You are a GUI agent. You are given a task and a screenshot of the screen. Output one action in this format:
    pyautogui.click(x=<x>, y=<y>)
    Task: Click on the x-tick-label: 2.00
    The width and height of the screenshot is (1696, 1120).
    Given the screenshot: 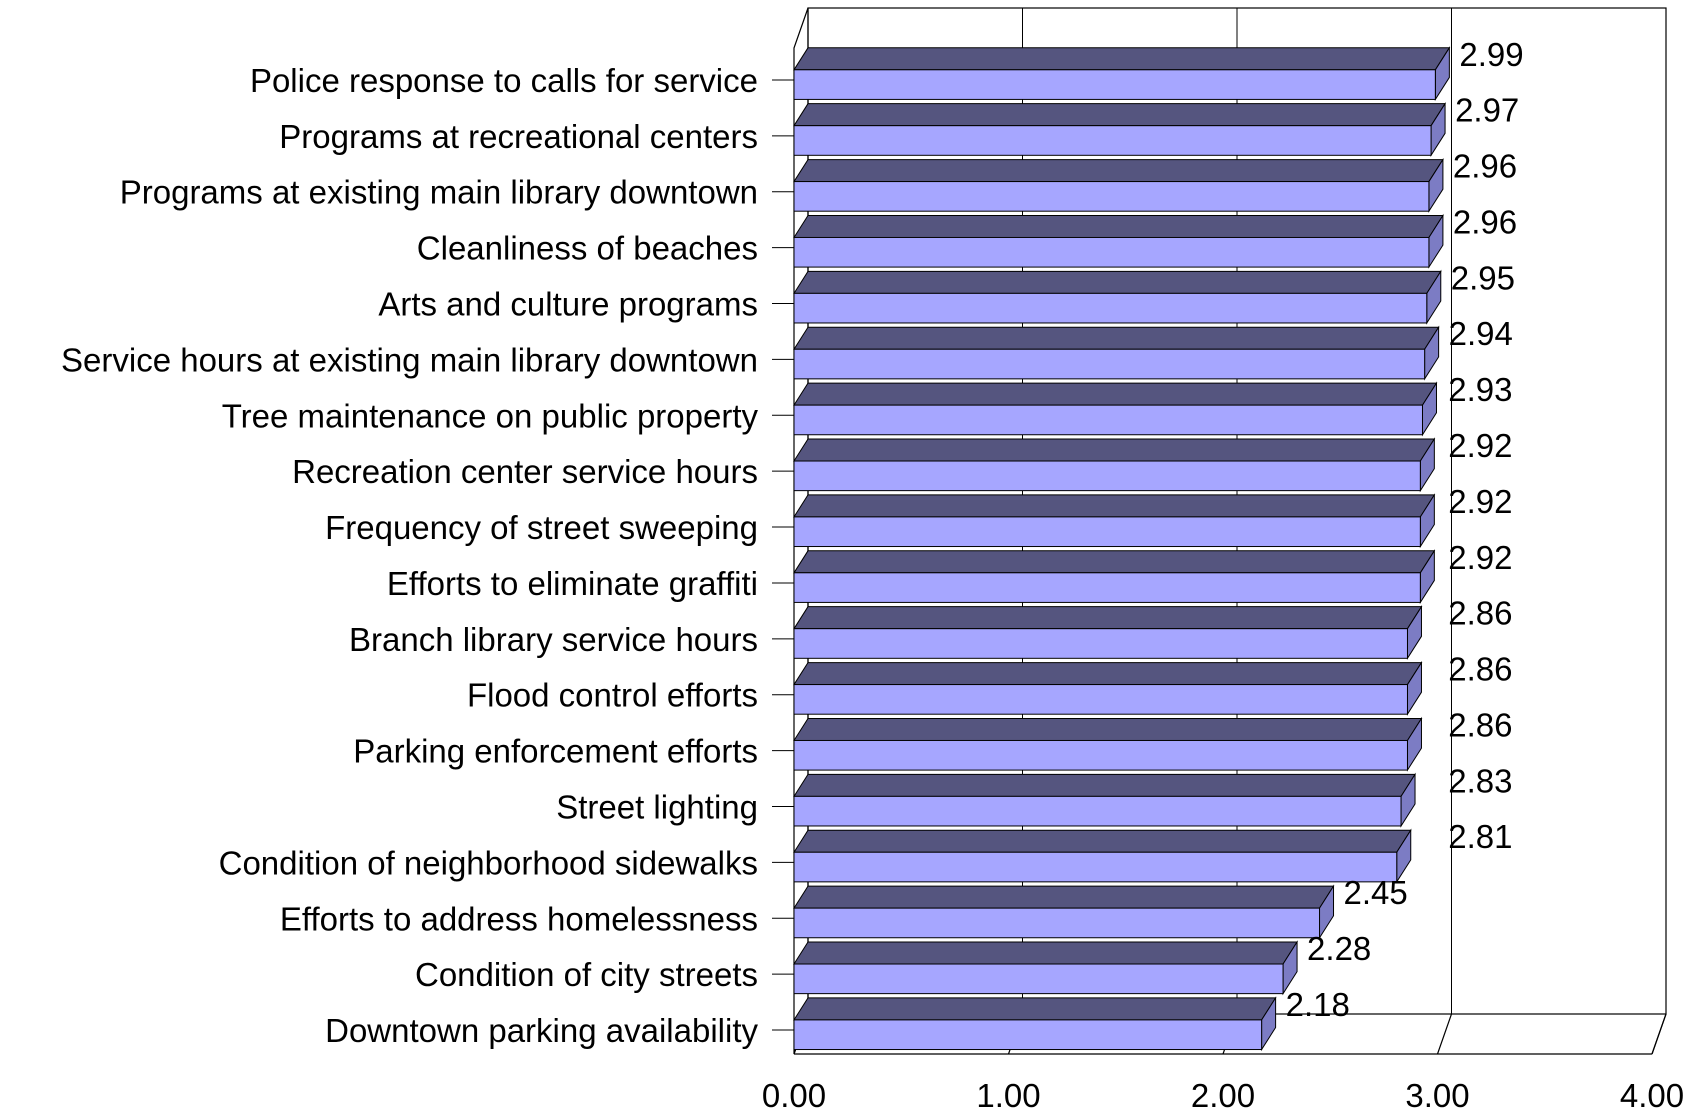 What is the action you would take?
    pyautogui.click(x=1223, y=1095)
    